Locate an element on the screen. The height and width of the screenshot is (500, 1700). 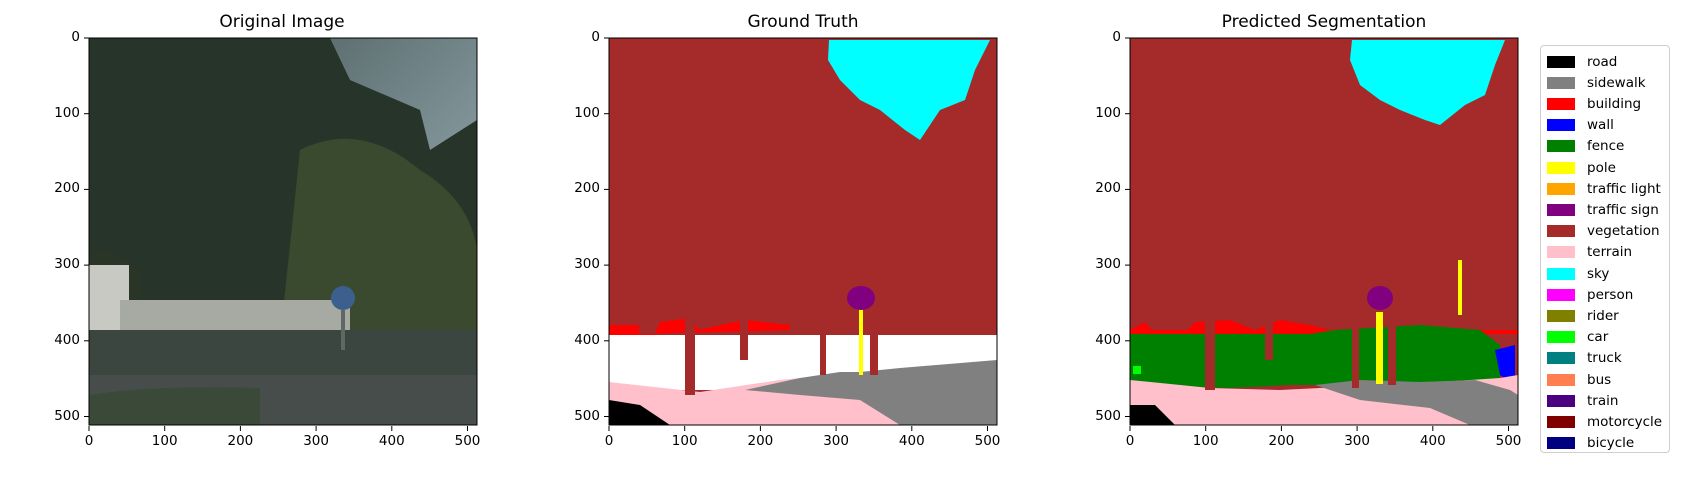
legend-label: road is located at coordinates (1602, 61).